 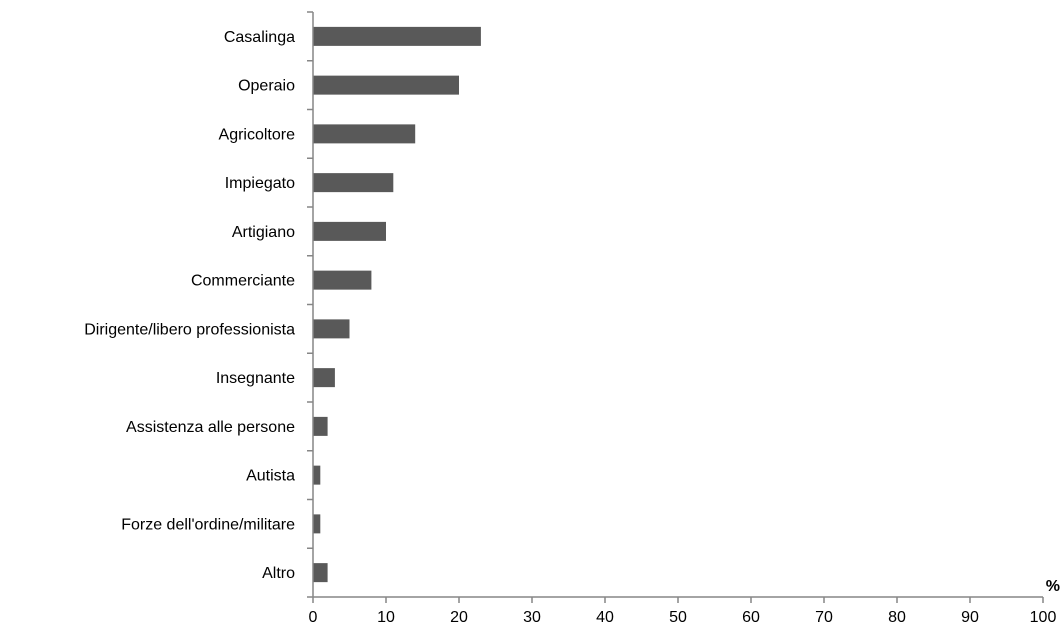 I want to click on category-label: Casalinga, so click(x=259, y=37).